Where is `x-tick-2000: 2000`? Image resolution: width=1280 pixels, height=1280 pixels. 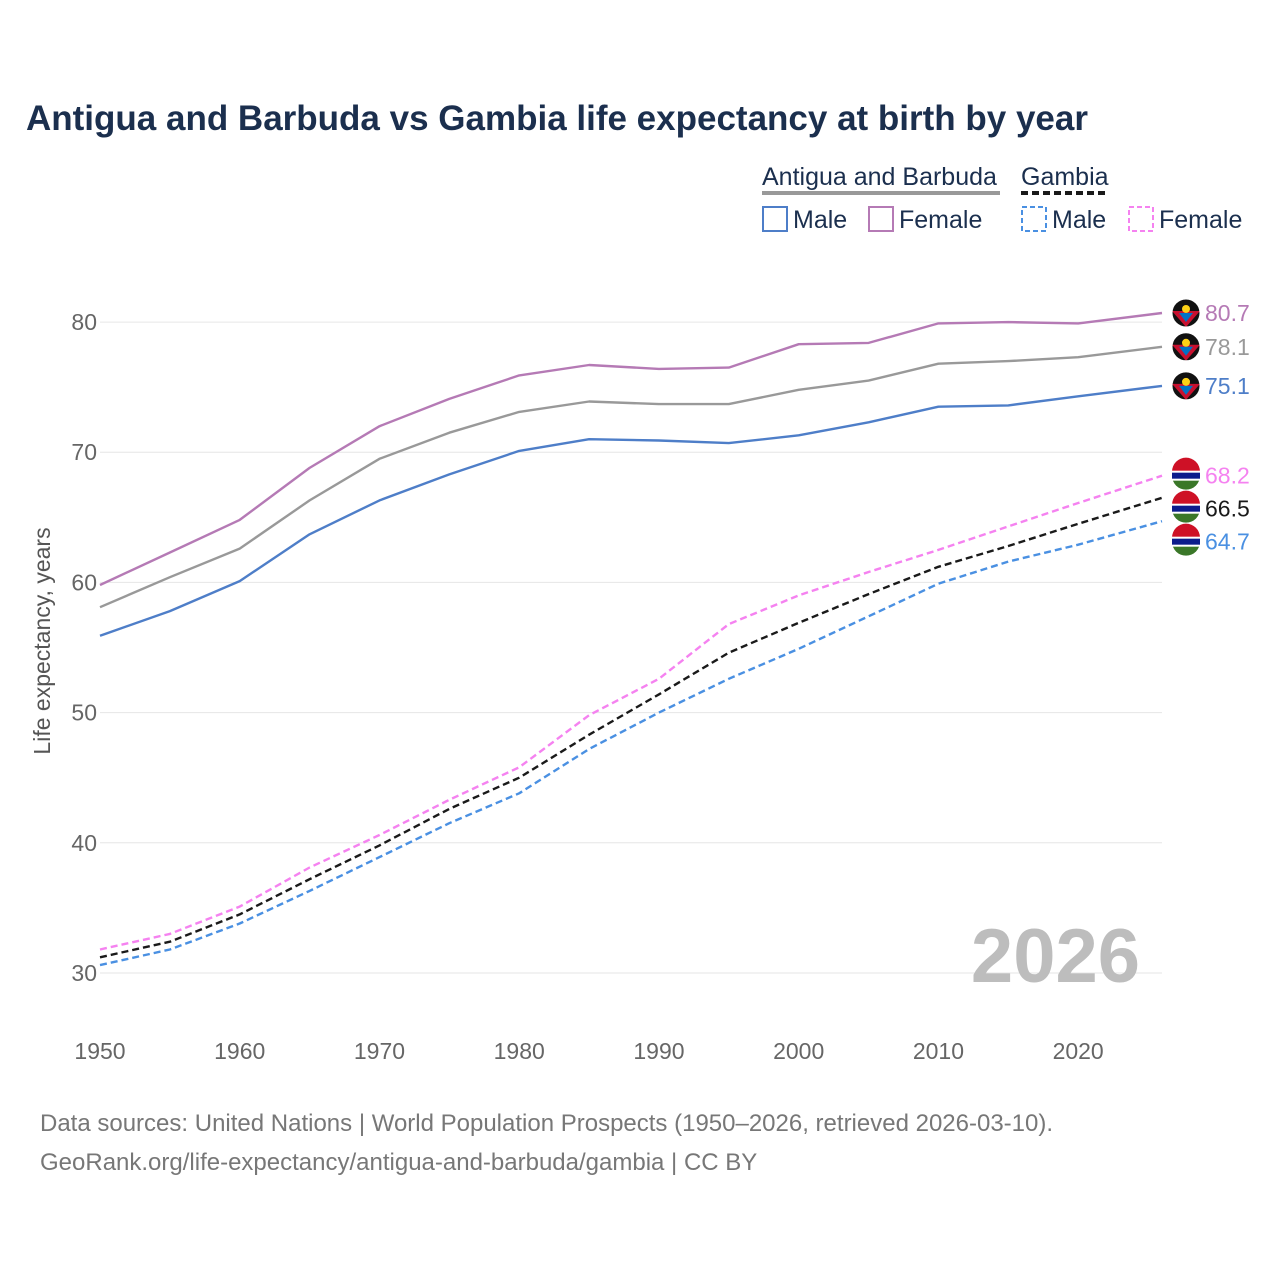
x-tick-2000: 2000 is located at coordinates (798, 1051).